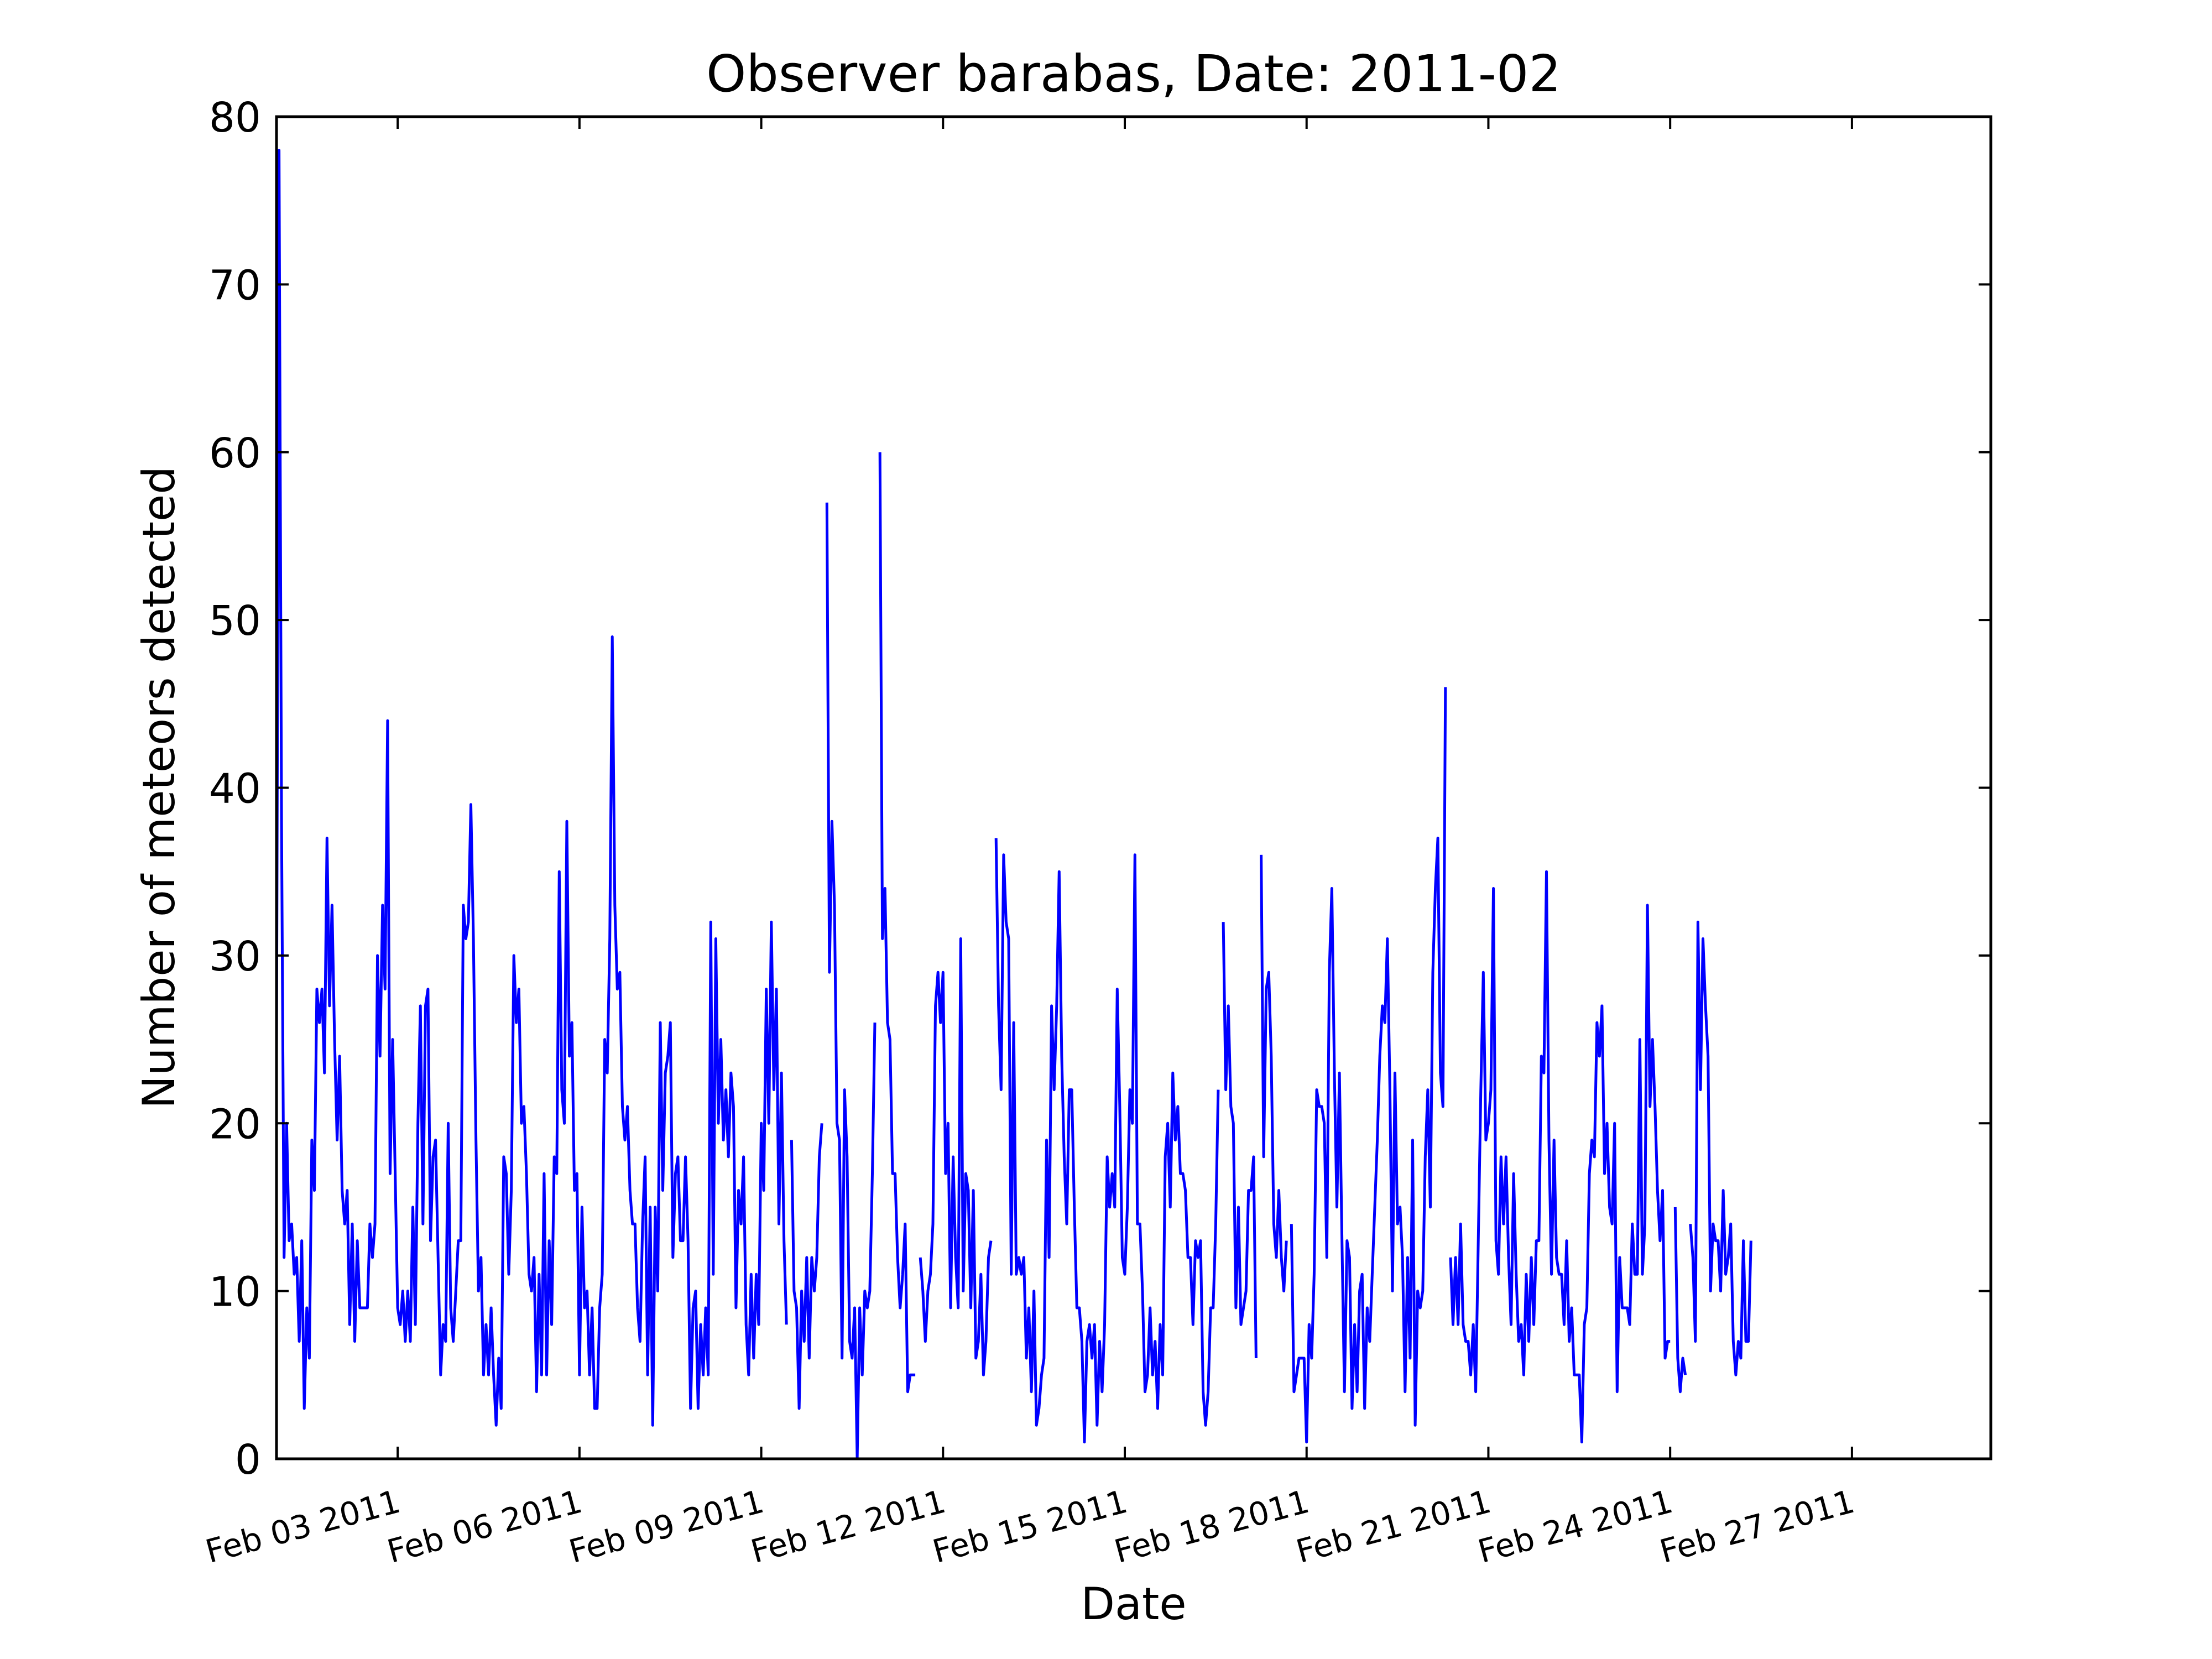 This screenshot has height=1659, width=2212. Describe the element at coordinates (235, 118) in the screenshot. I see `y-tick-label: 80` at that location.